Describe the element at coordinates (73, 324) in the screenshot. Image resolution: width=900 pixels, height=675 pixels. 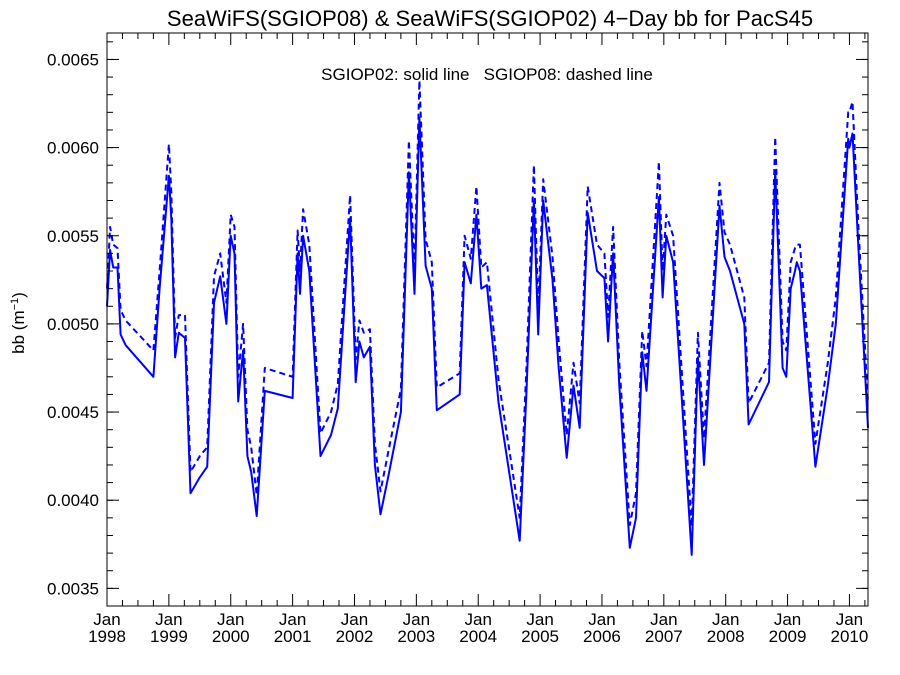
I see `y-tick-label: 0.0050` at that location.